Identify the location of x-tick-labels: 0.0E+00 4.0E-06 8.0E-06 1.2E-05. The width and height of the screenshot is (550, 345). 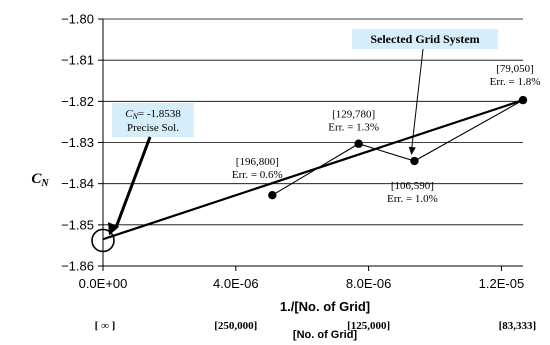
(302, 283).